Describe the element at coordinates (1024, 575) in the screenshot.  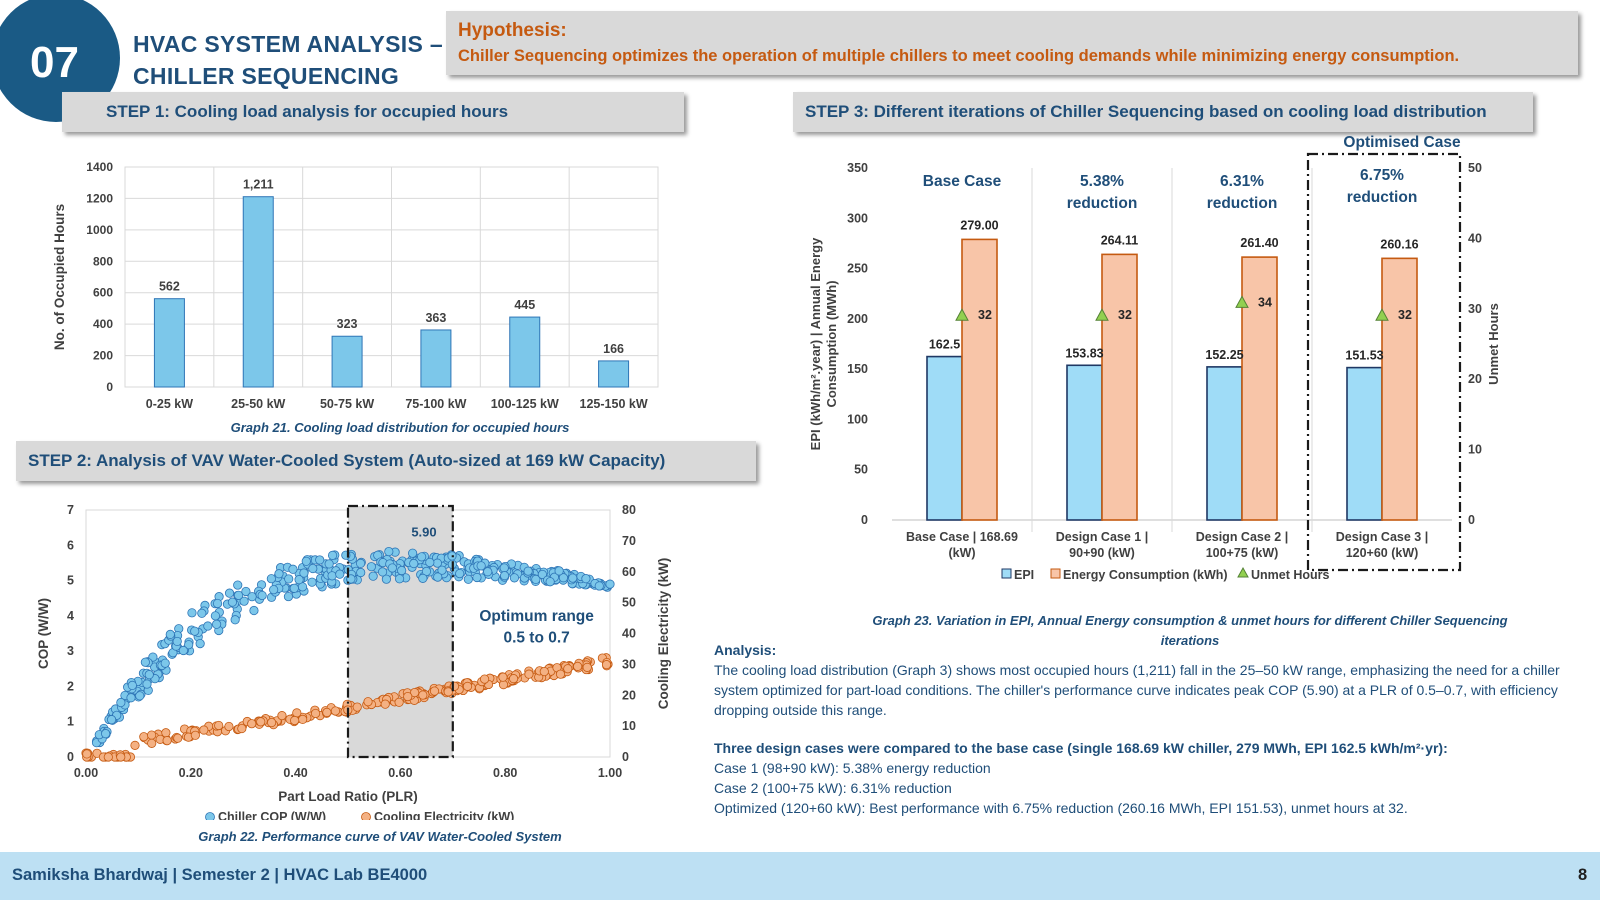
I see `legend-epi-label: EPI` at that location.